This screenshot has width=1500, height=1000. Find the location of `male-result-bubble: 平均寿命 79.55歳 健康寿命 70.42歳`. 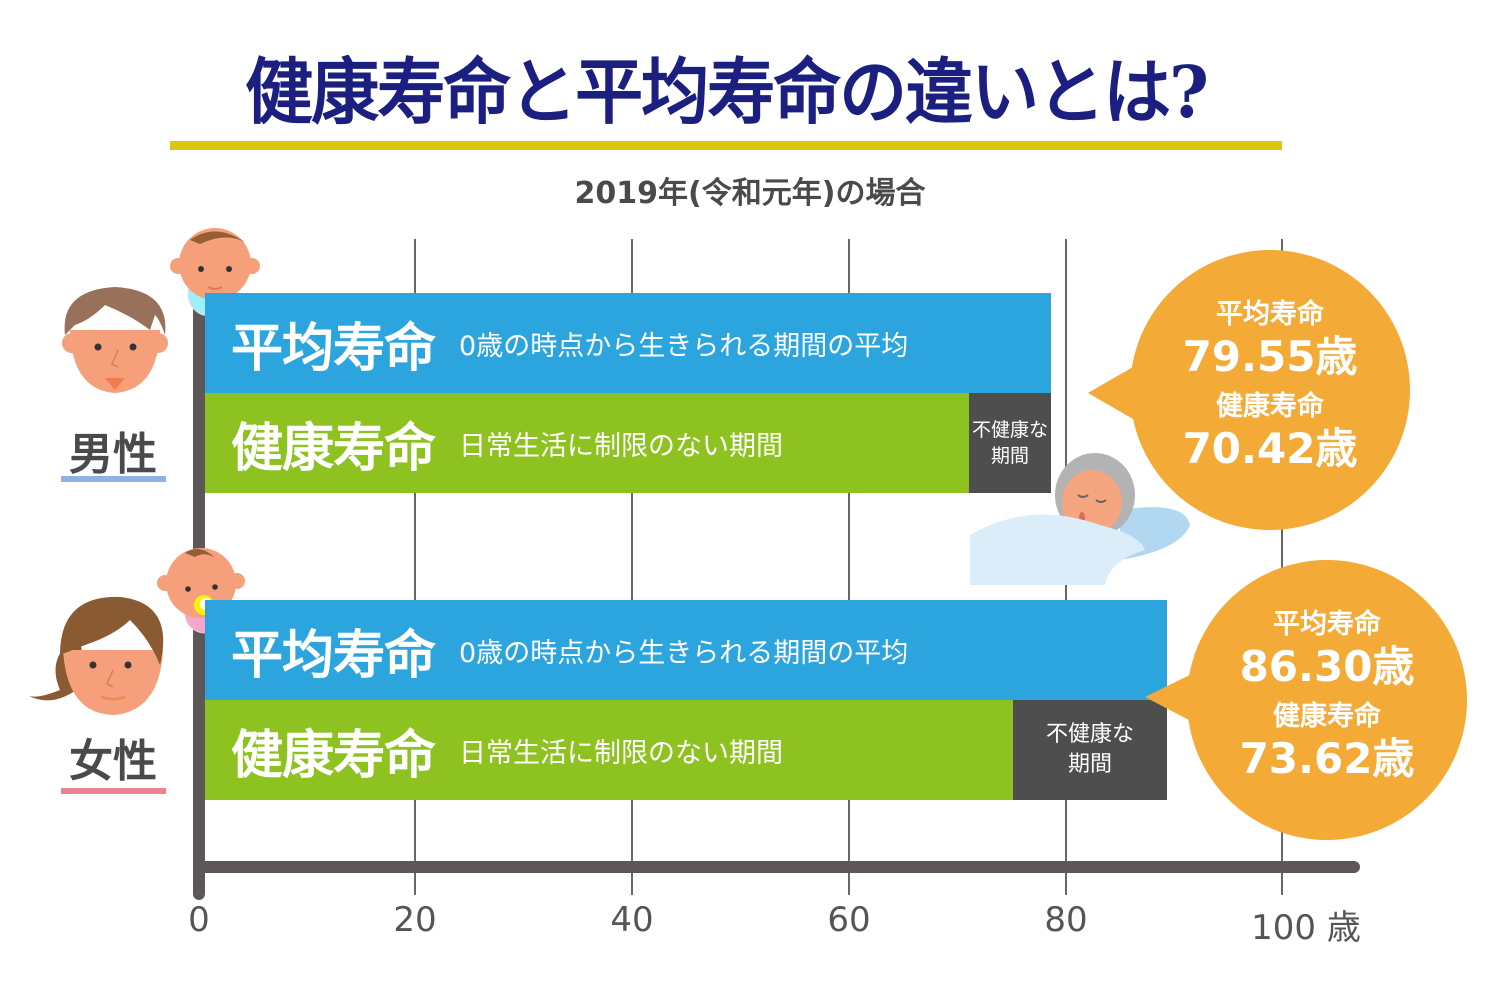

male-result-bubble: 平均寿命 79.55歳 健康寿命 70.42歳 is located at coordinates (1270, 390).